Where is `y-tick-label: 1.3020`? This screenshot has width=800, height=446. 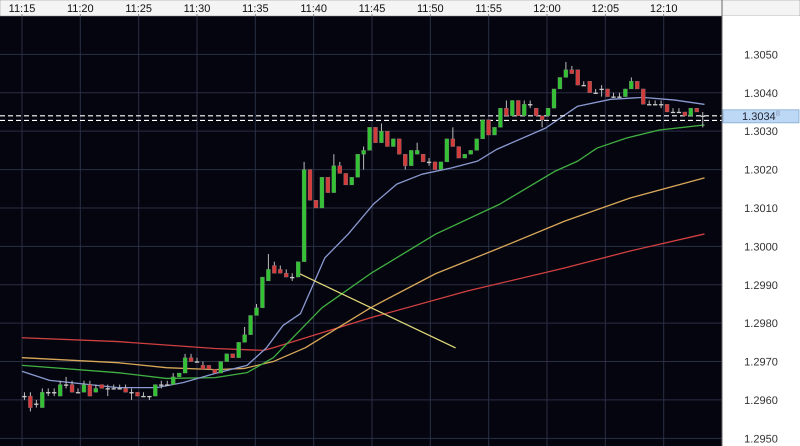
y-tick-label: 1.3020 is located at coordinates (761, 170).